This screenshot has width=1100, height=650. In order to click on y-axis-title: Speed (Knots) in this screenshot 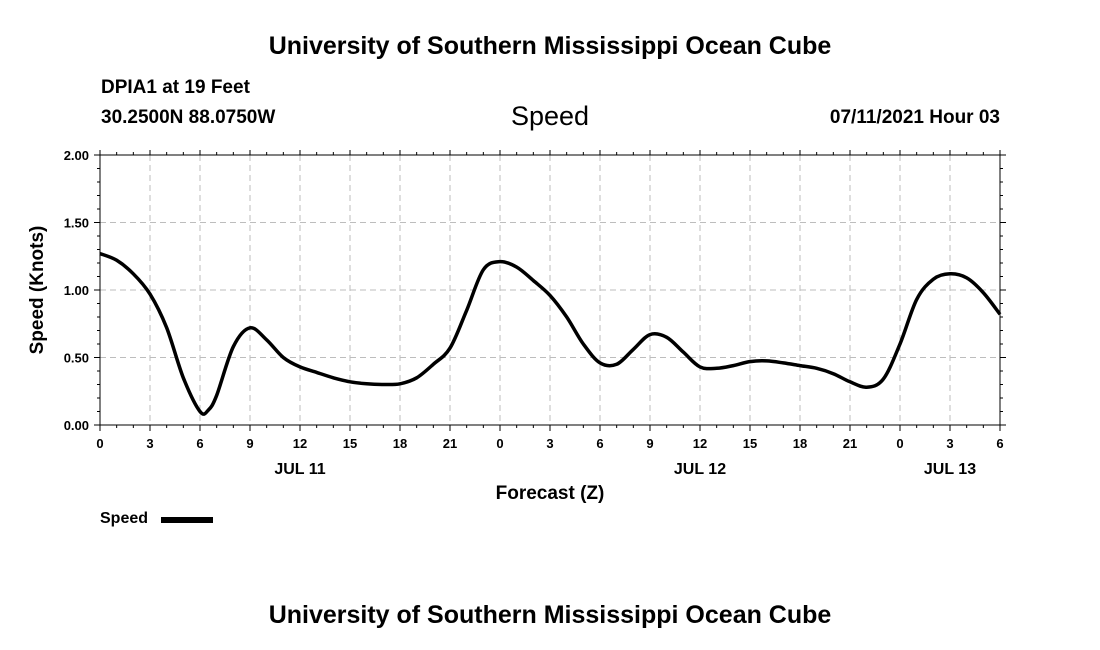, I will do `click(37, 290)`.